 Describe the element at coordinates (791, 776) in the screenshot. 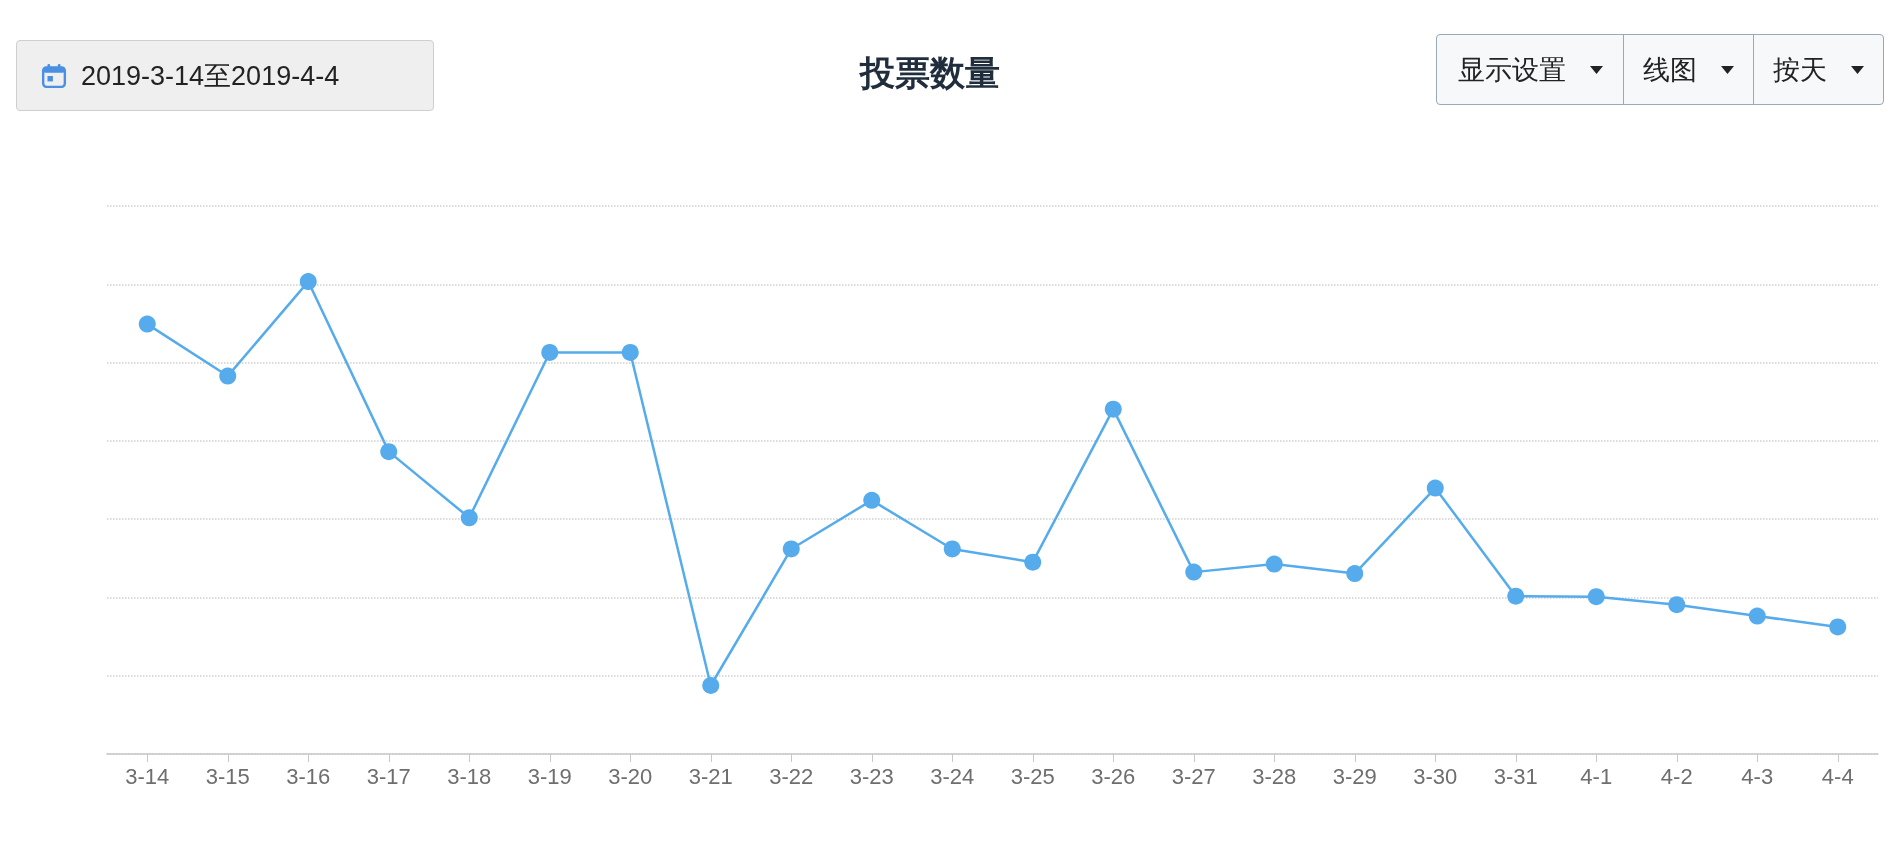

I see `x-tick-label: 3-22` at that location.